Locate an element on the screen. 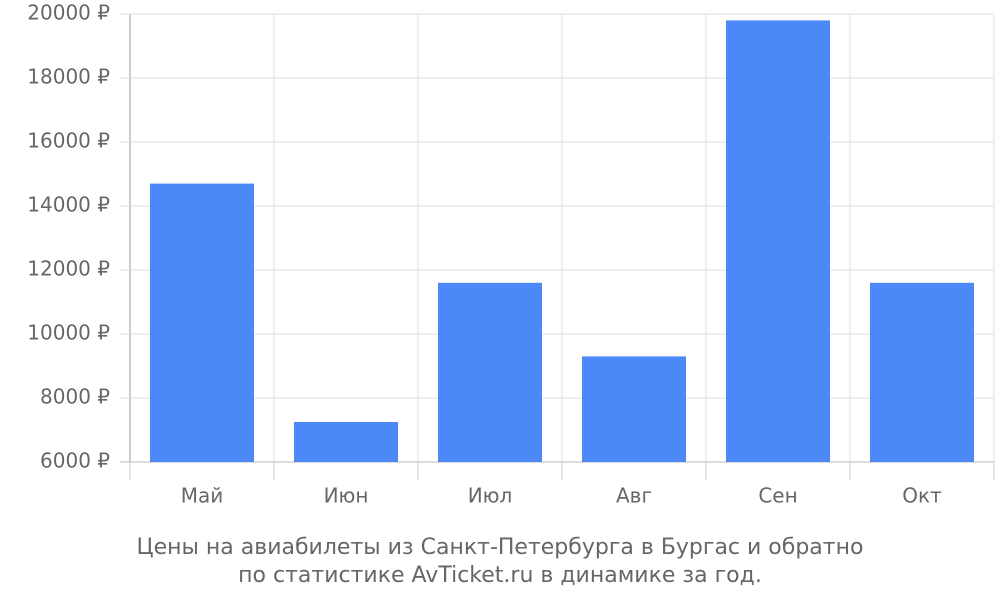 This screenshot has width=1000, height=600. y-tick-label: 10000 ₽ is located at coordinates (68, 333).